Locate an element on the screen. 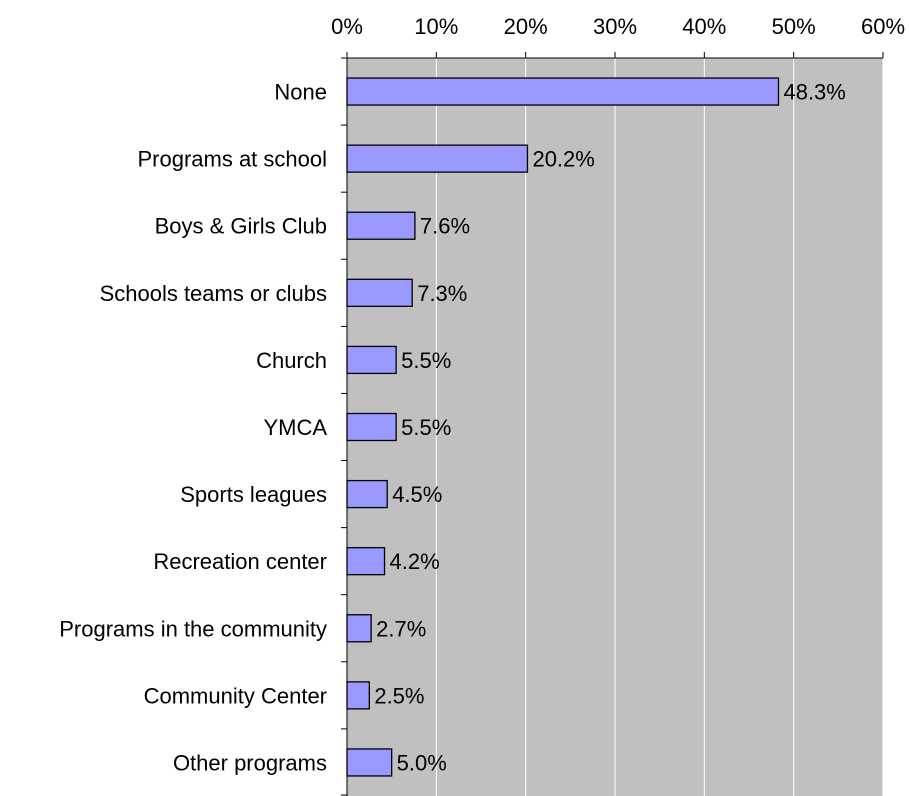 The width and height of the screenshot is (909, 796). category-label: None is located at coordinates (300, 92).